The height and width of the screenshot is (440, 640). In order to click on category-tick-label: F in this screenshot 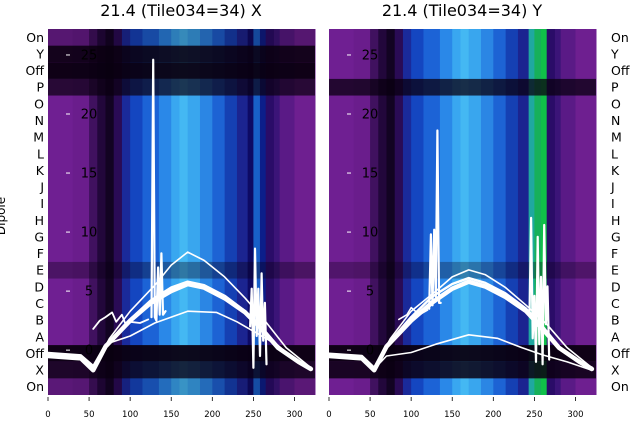, I will do `click(614, 253)`.